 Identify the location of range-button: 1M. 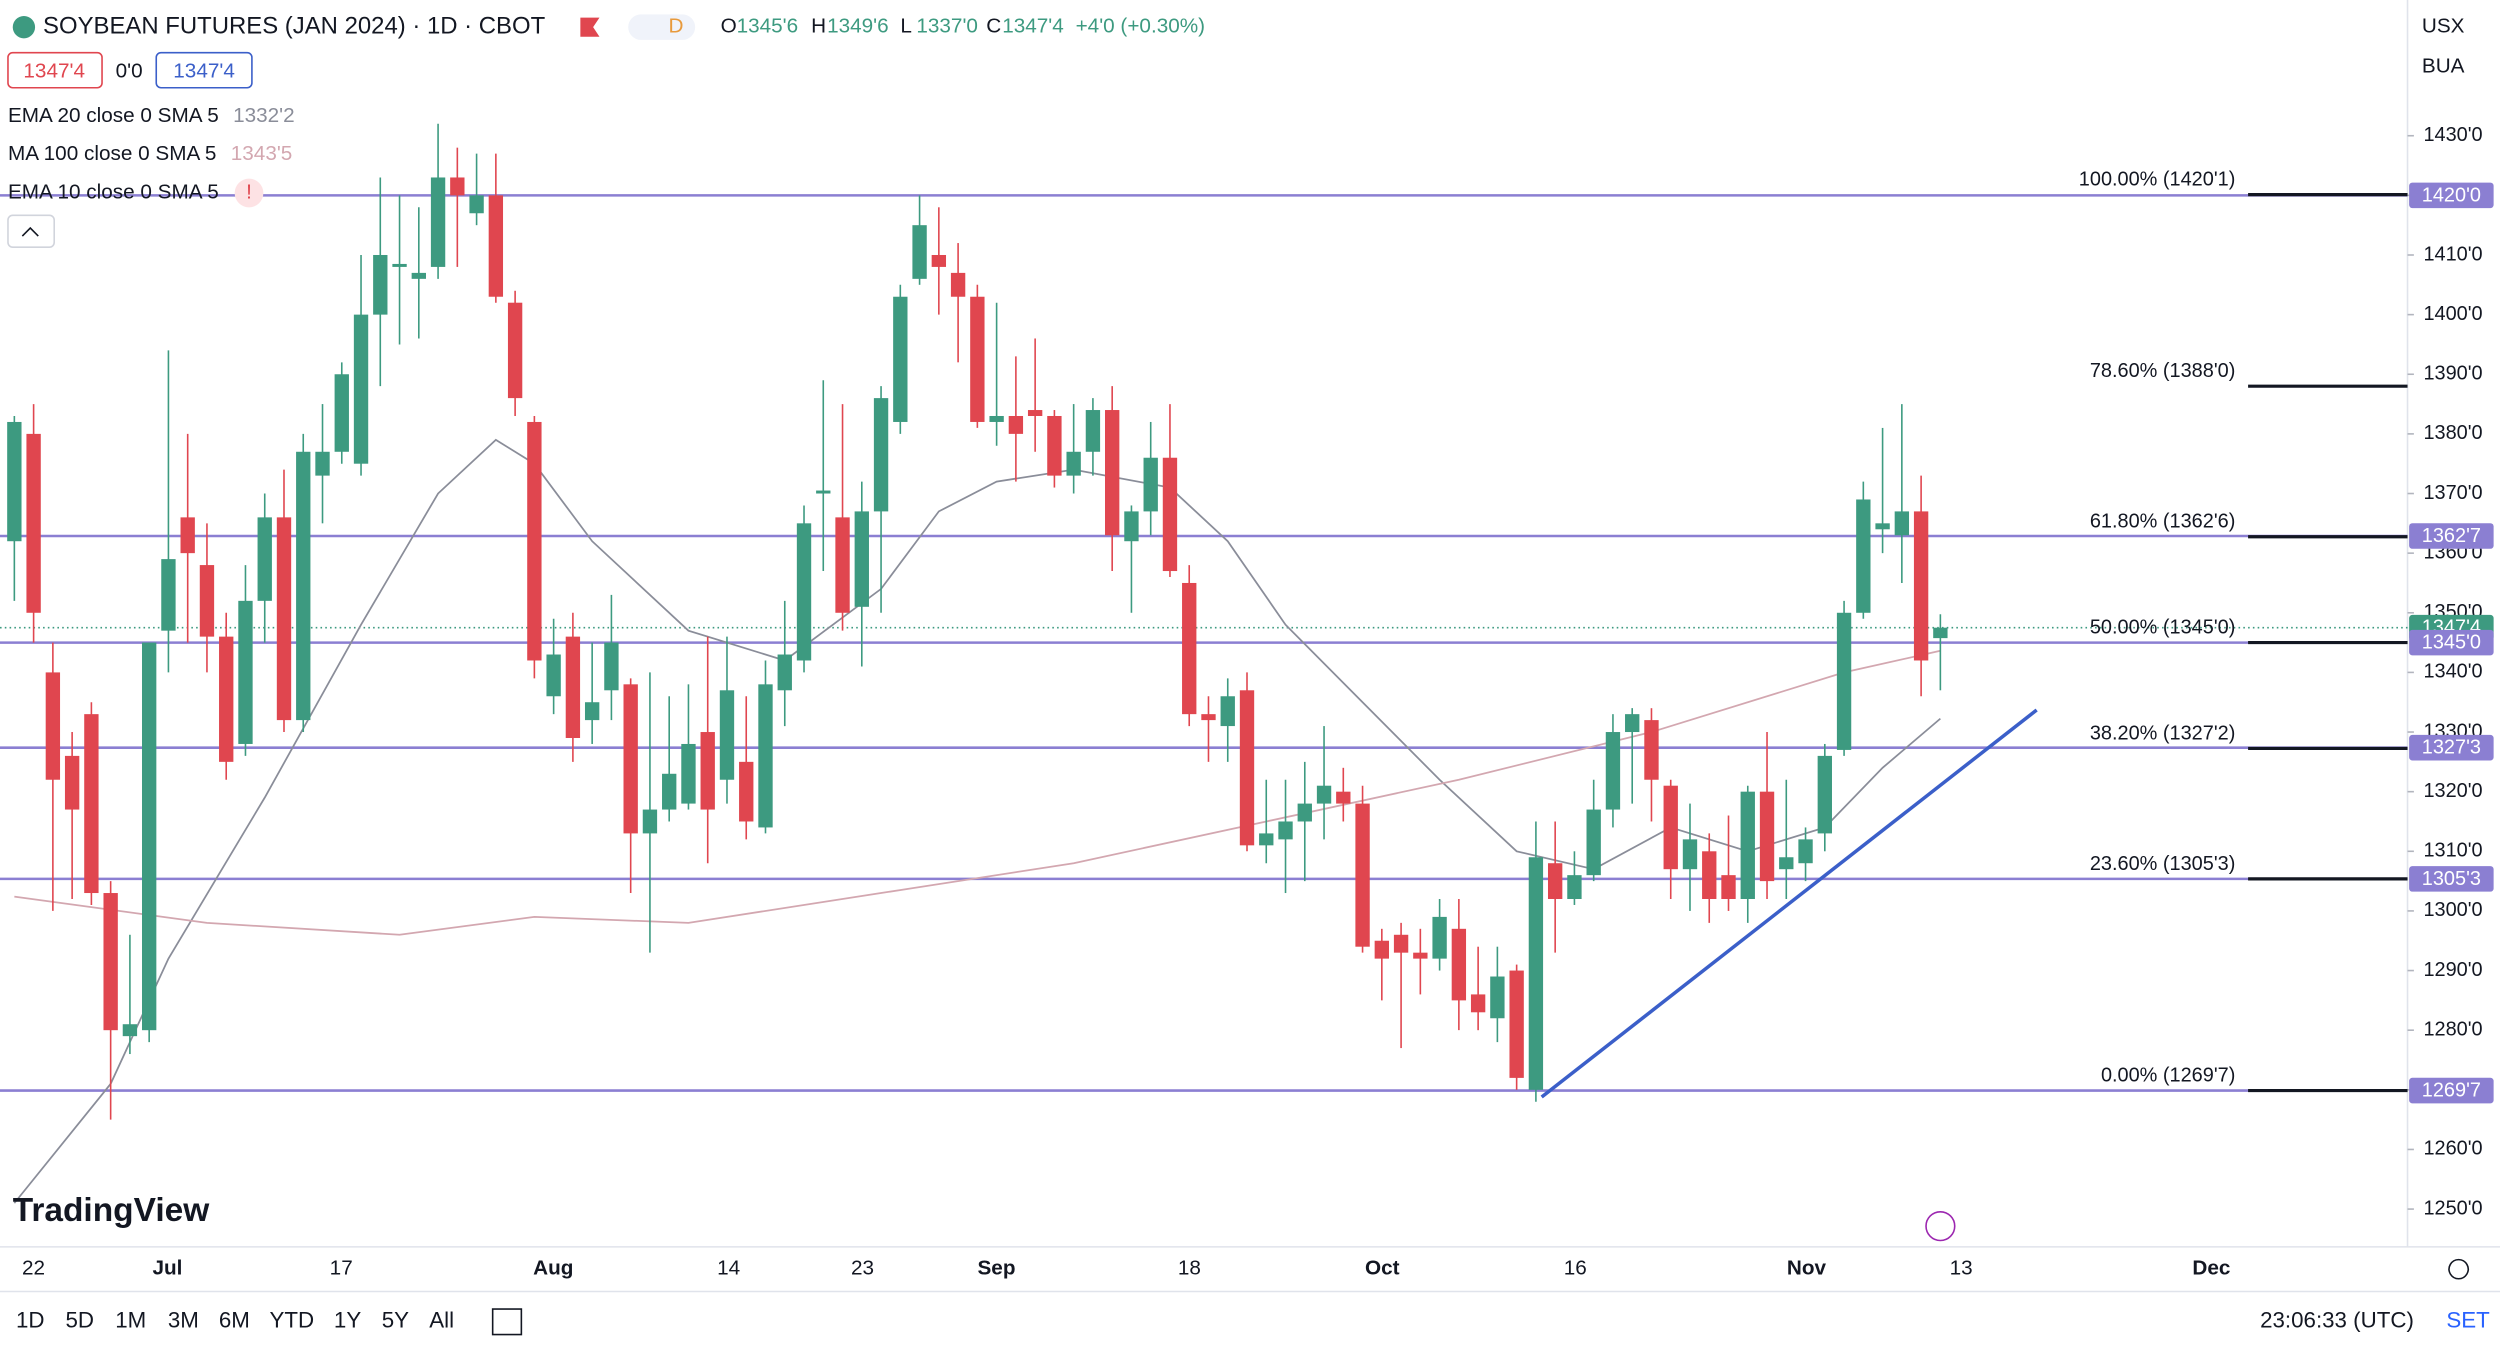
(130, 1320).